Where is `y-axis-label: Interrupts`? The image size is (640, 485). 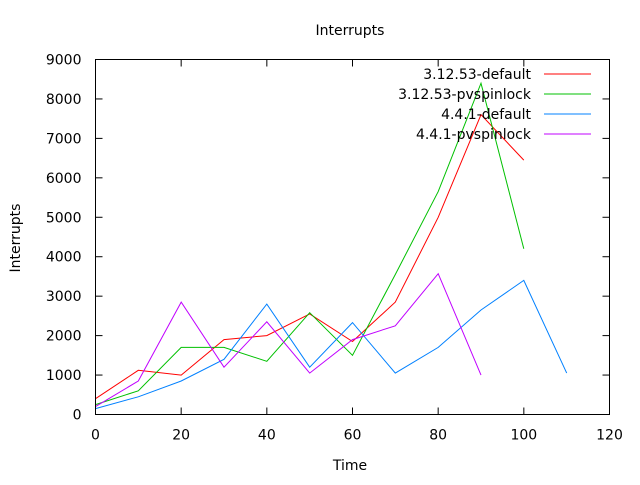 y-axis-label: Interrupts is located at coordinates (16, 238).